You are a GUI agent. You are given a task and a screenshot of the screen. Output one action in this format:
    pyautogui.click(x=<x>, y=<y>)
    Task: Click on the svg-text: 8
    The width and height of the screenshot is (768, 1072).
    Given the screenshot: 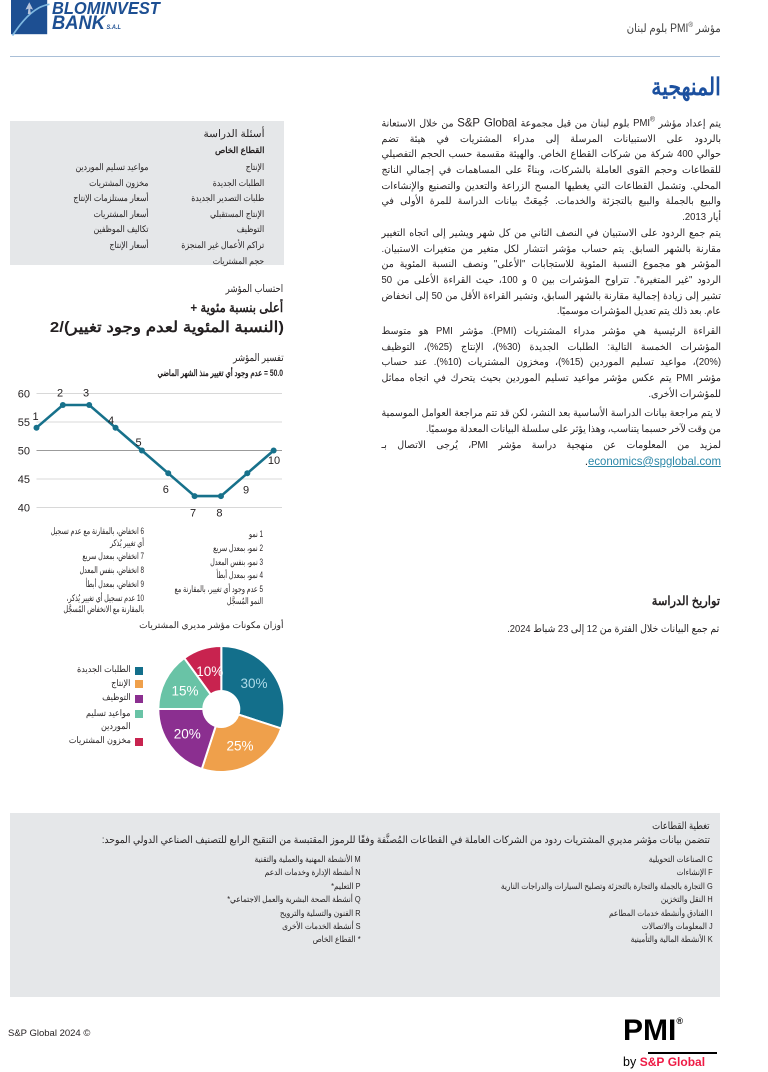 What is the action you would take?
    pyautogui.click(x=219, y=514)
    